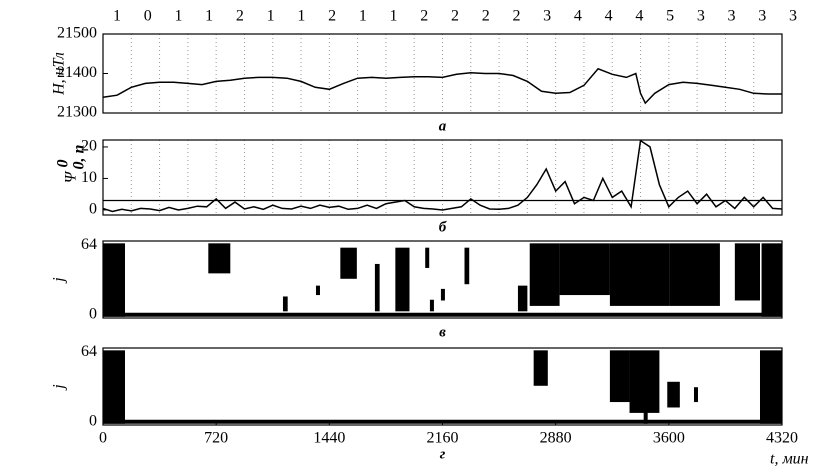 This screenshot has width=819, height=471. What do you see at coordinates (669, 438) in the screenshot?
I see `x-tick-label: 3600` at bounding box center [669, 438].